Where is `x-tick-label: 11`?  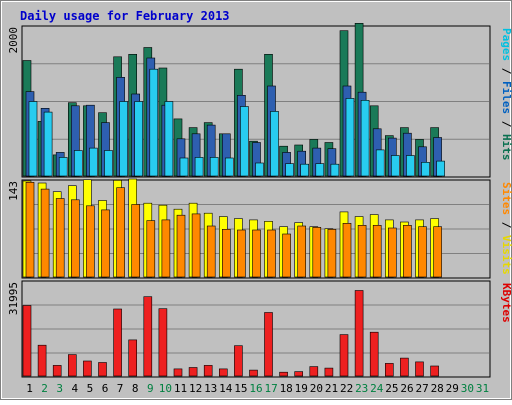
x-tick-label: 11 is located at coordinates (180, 388).